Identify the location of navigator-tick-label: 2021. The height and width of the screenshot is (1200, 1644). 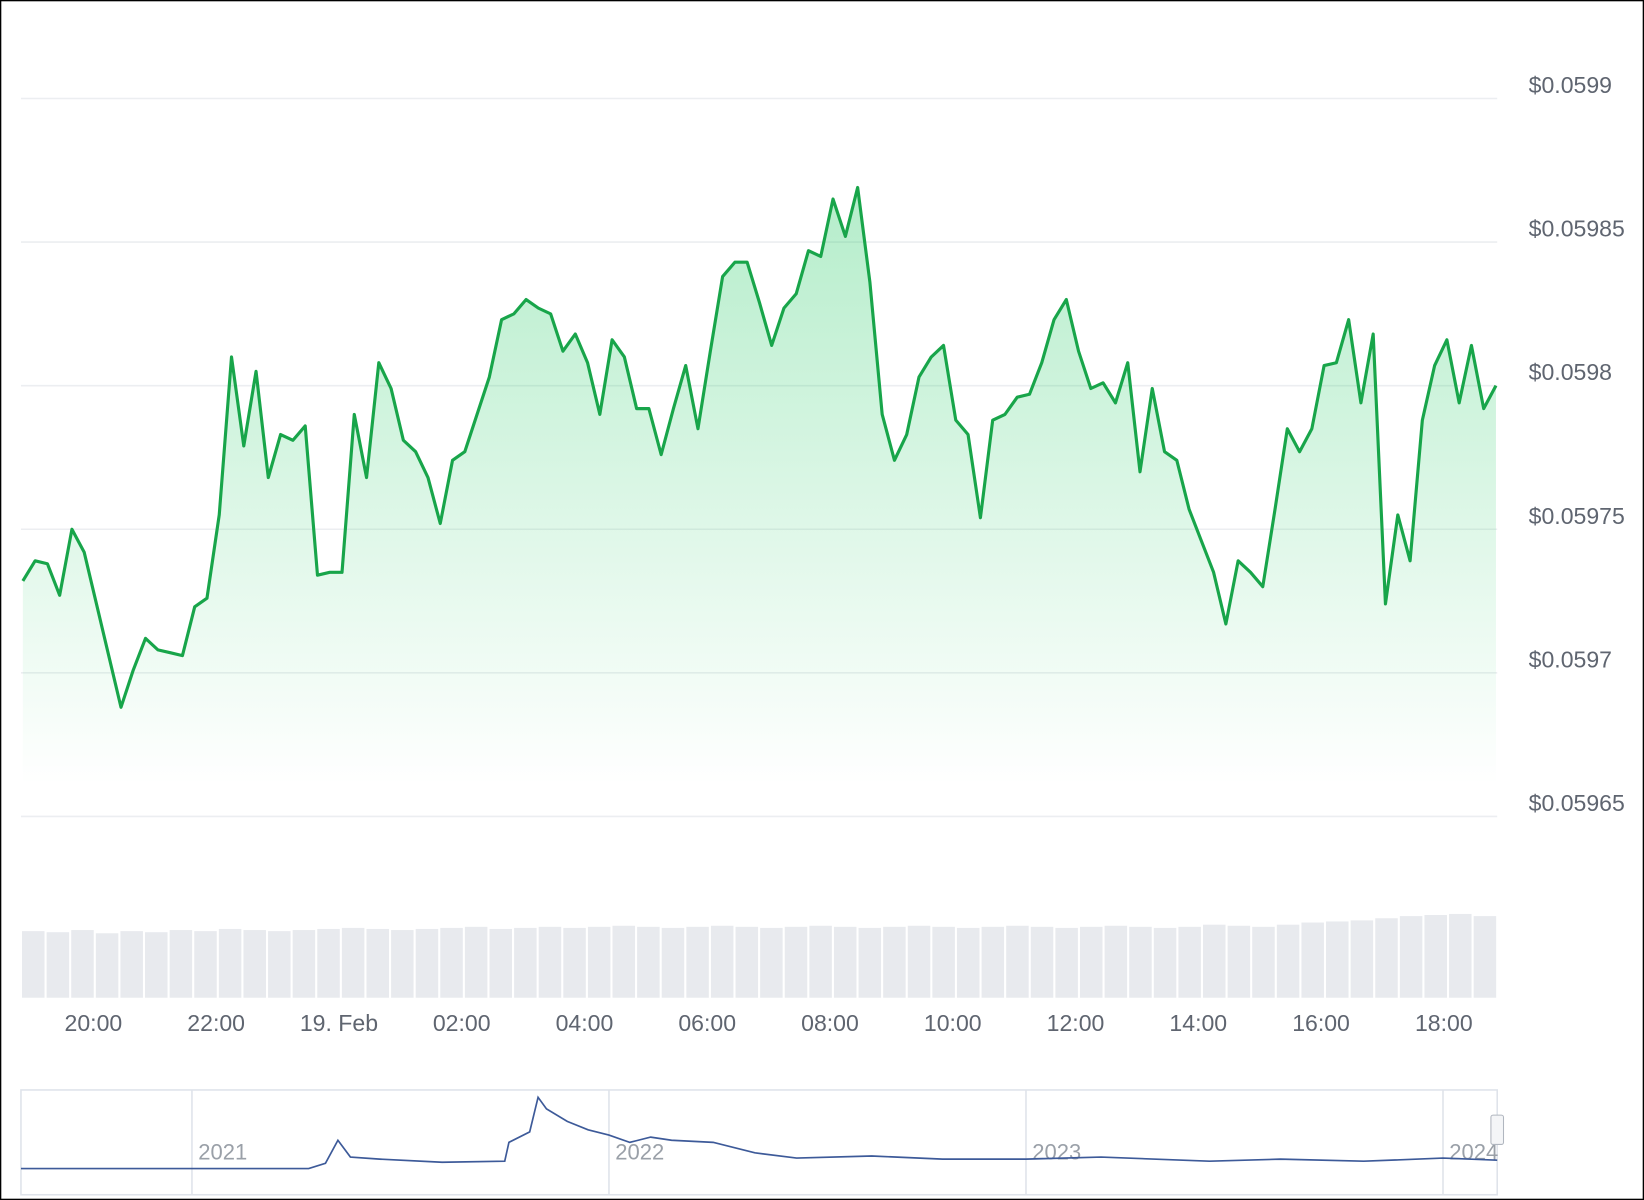
(222, 1152).